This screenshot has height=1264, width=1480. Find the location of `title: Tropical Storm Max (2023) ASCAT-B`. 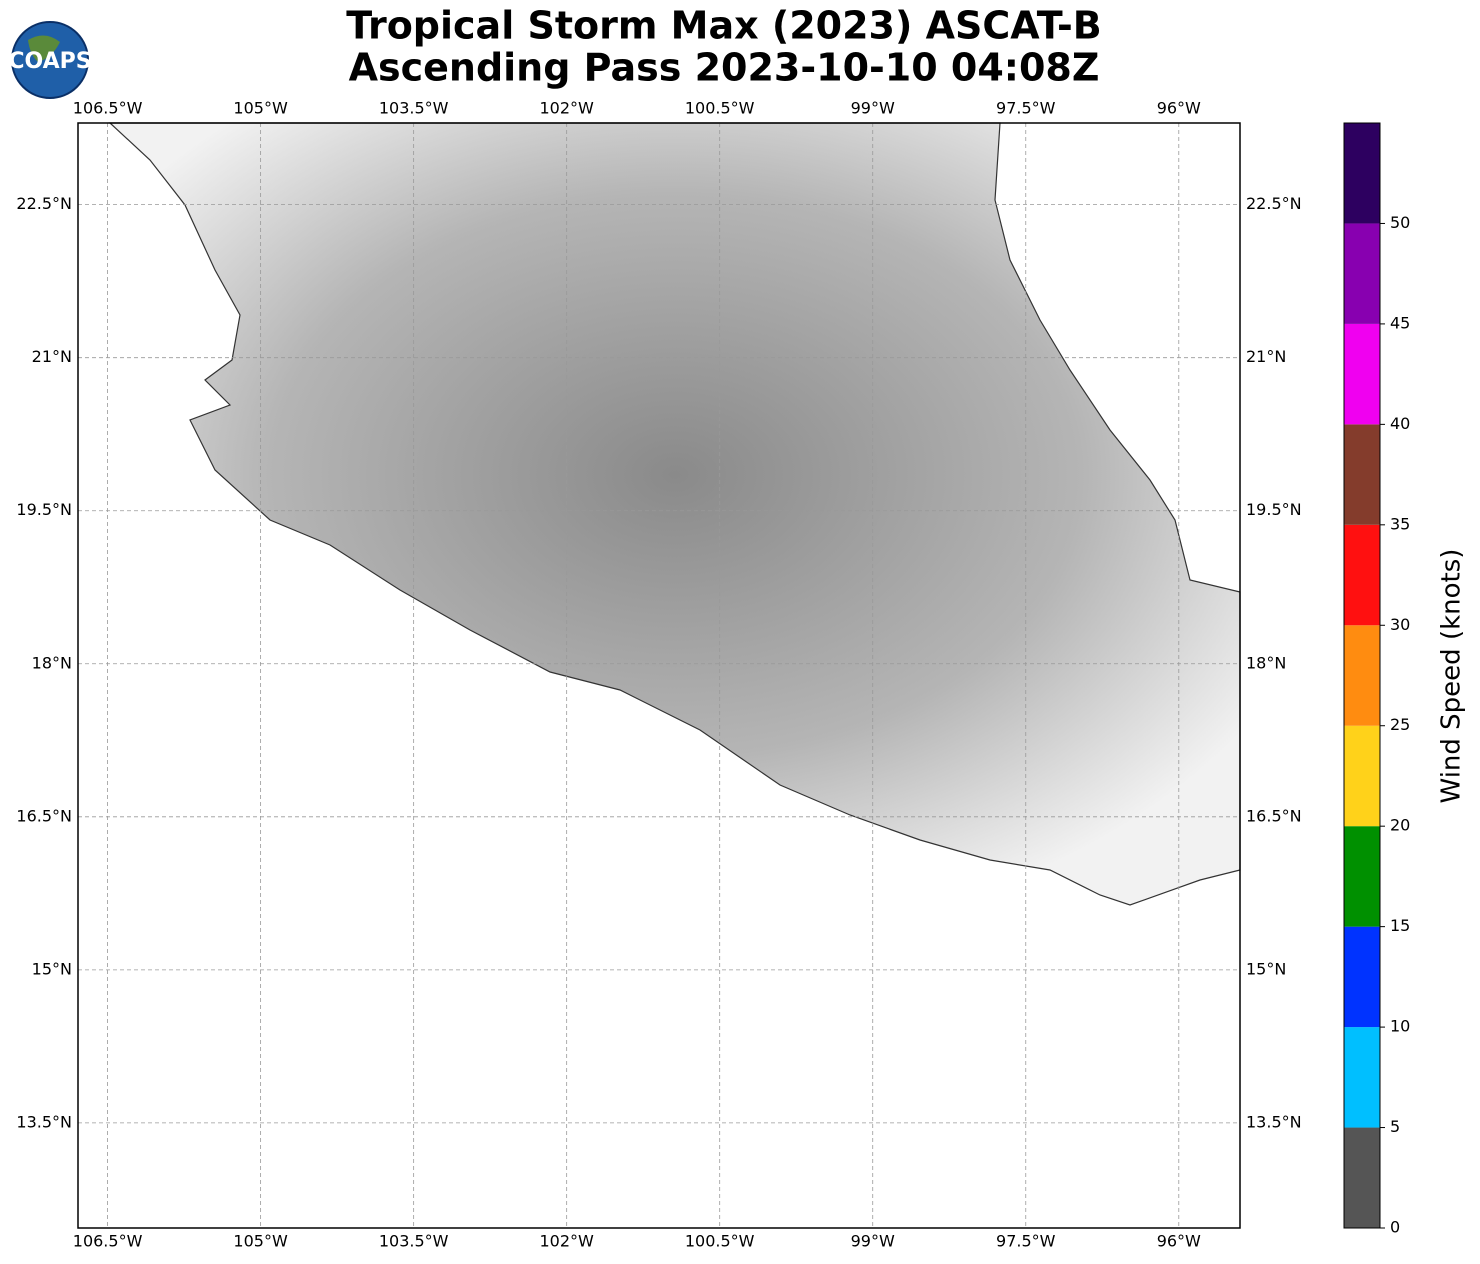

title: Tropical Storm Max (2023) ASCAT-B is located at coordinates (724, 26).